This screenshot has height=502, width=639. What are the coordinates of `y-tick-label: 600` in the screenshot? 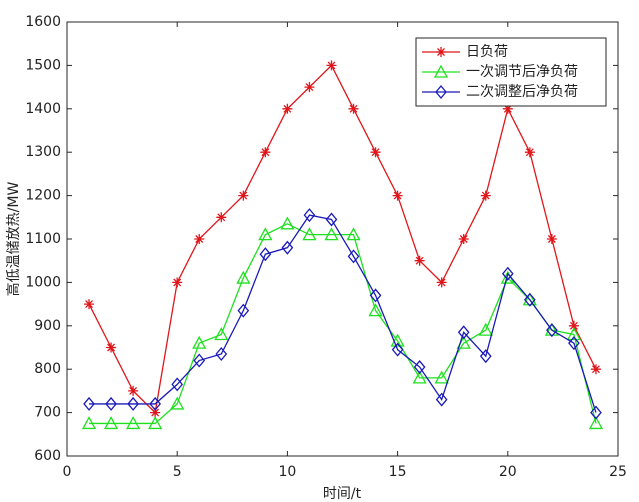 It's located at (47, 456).